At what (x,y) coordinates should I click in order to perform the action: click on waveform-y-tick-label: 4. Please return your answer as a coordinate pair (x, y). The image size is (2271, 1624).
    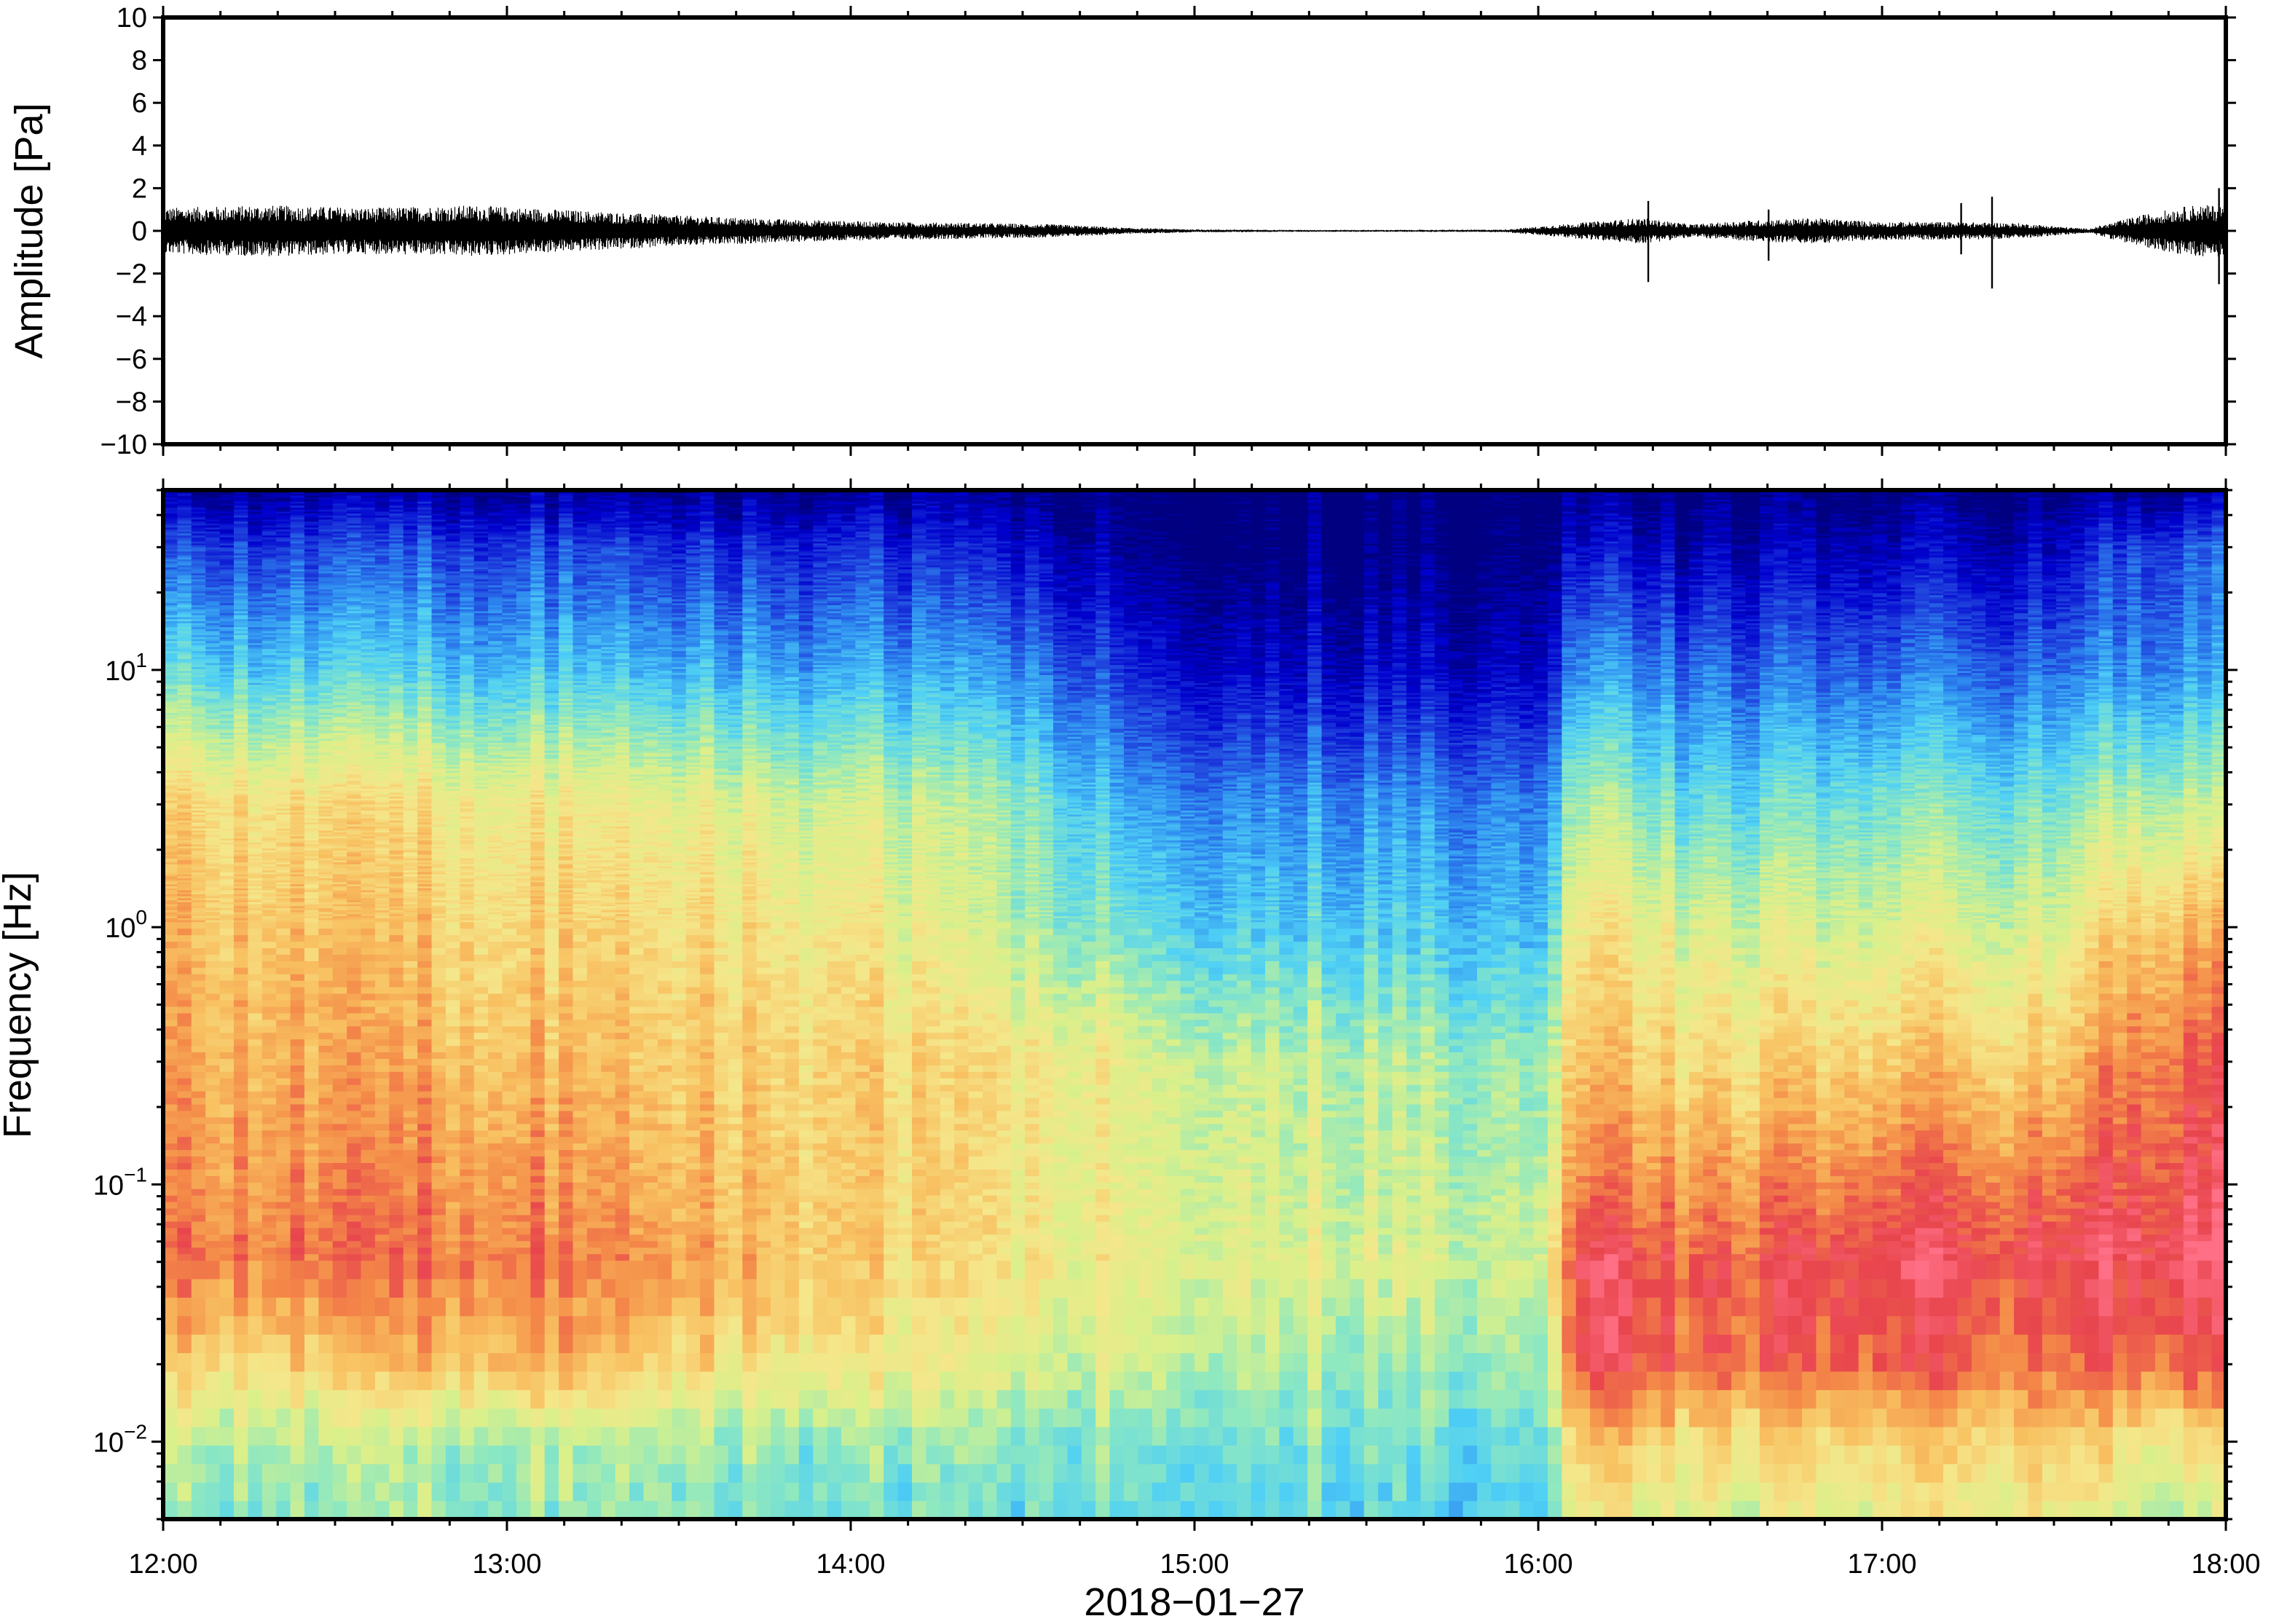
    Looking at the image, I should click on (139, 146).